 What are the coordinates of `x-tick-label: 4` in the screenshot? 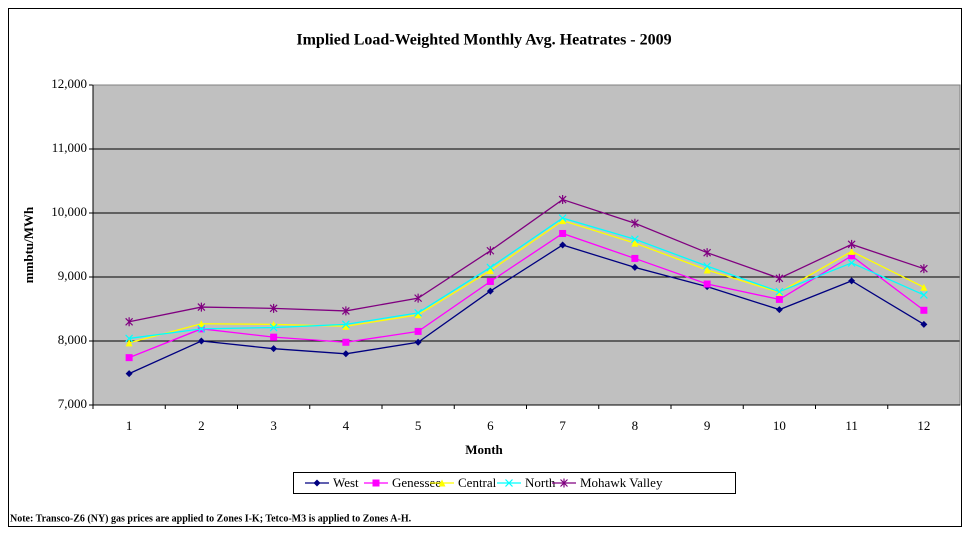 It's located at (346, 425).